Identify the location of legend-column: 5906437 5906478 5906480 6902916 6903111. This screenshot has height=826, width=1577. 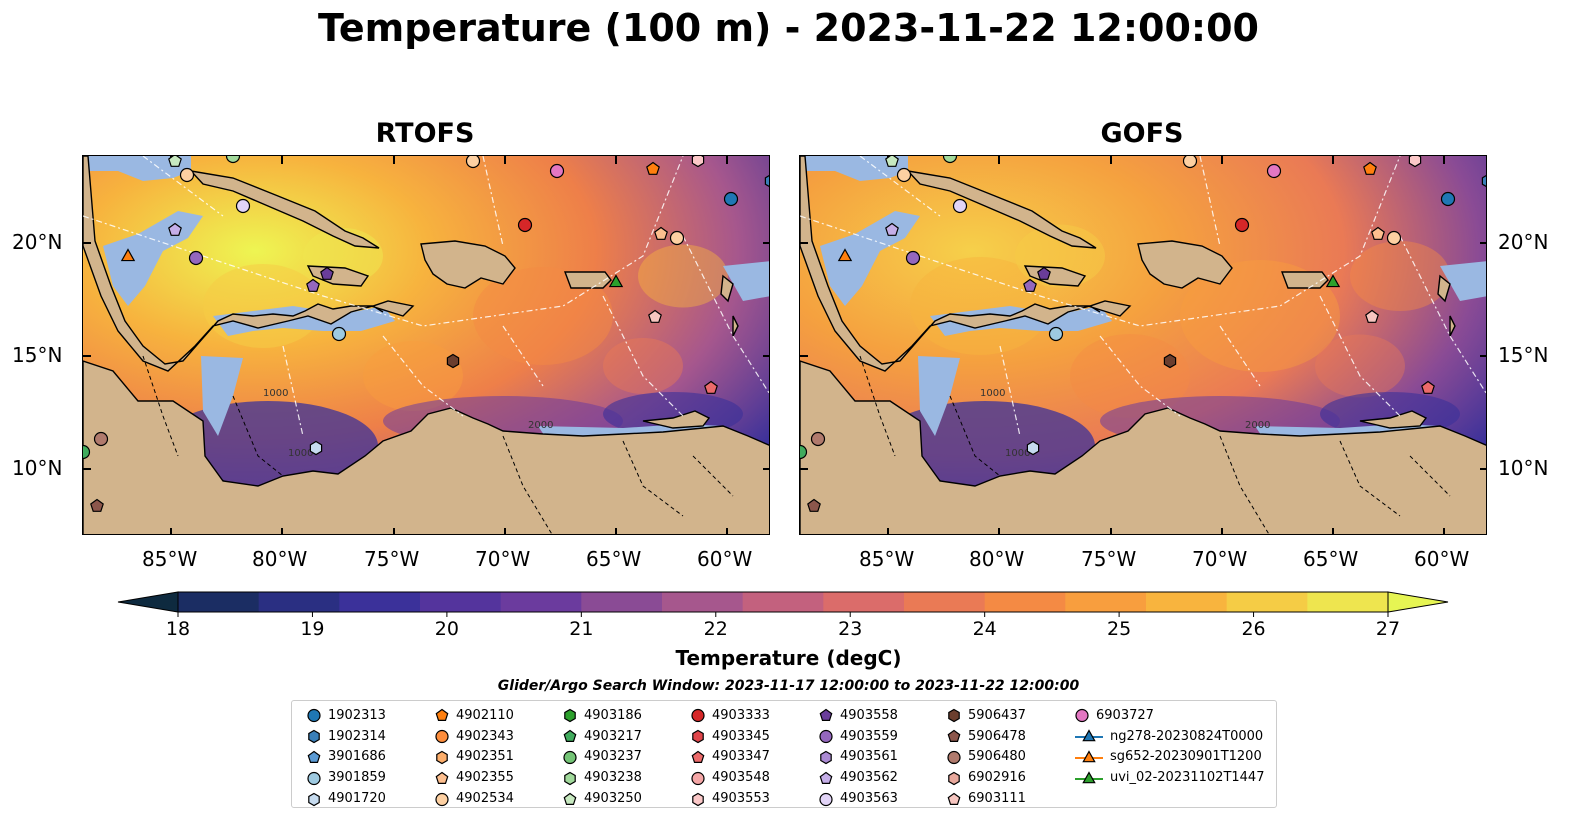
(986, 757).